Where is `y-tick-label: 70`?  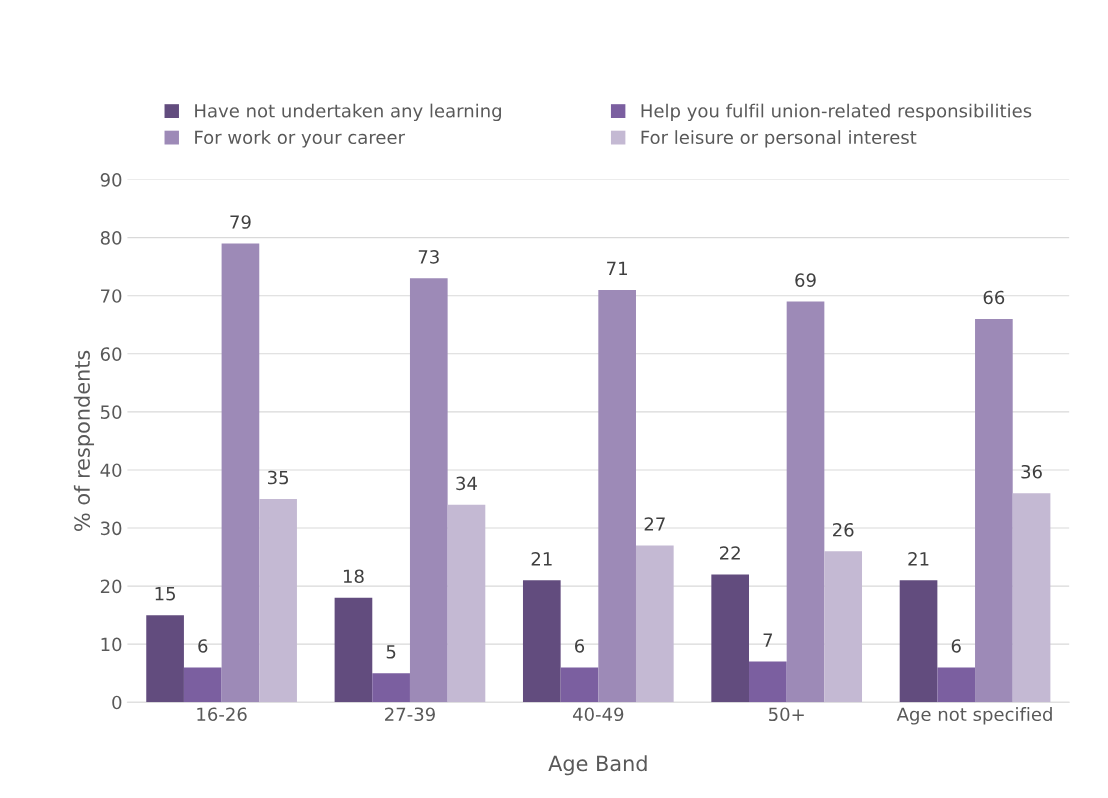
y-tick-label: 70 is located at coordinates (111, 296).